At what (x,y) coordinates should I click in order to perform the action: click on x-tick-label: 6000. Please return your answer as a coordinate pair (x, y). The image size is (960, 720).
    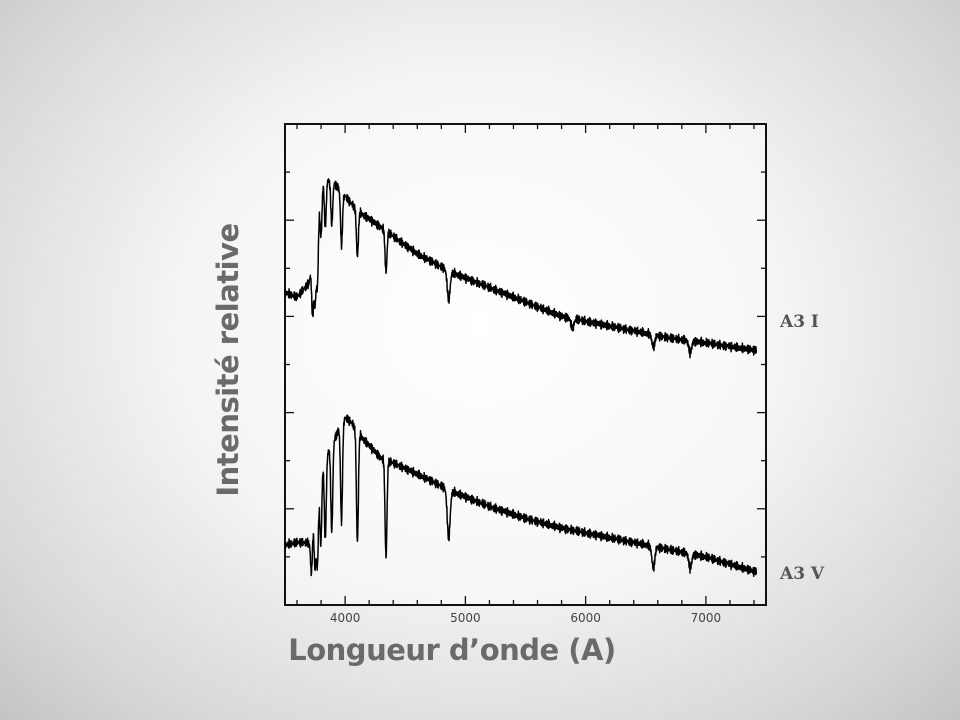
    Looking at the image, I should click on (585, 618).